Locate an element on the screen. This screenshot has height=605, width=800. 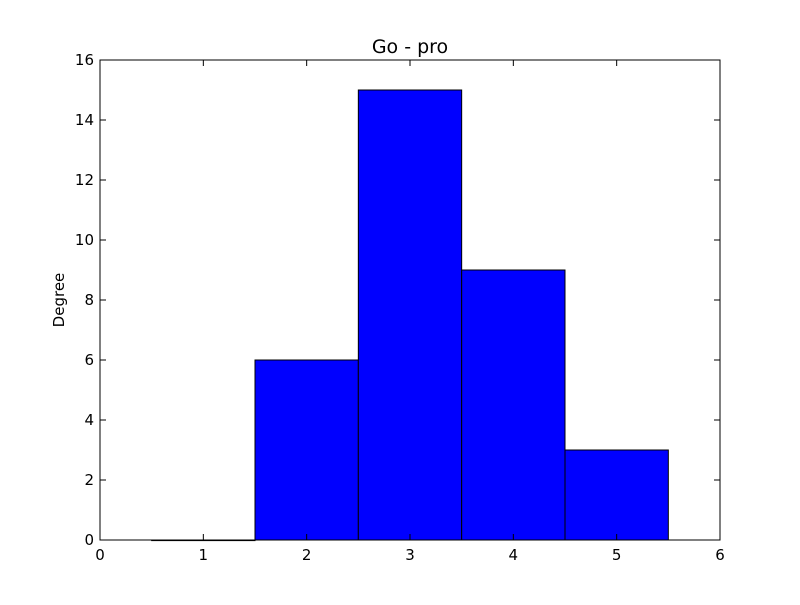
x-tick-label: 3 is located at coordinates (410, 555).